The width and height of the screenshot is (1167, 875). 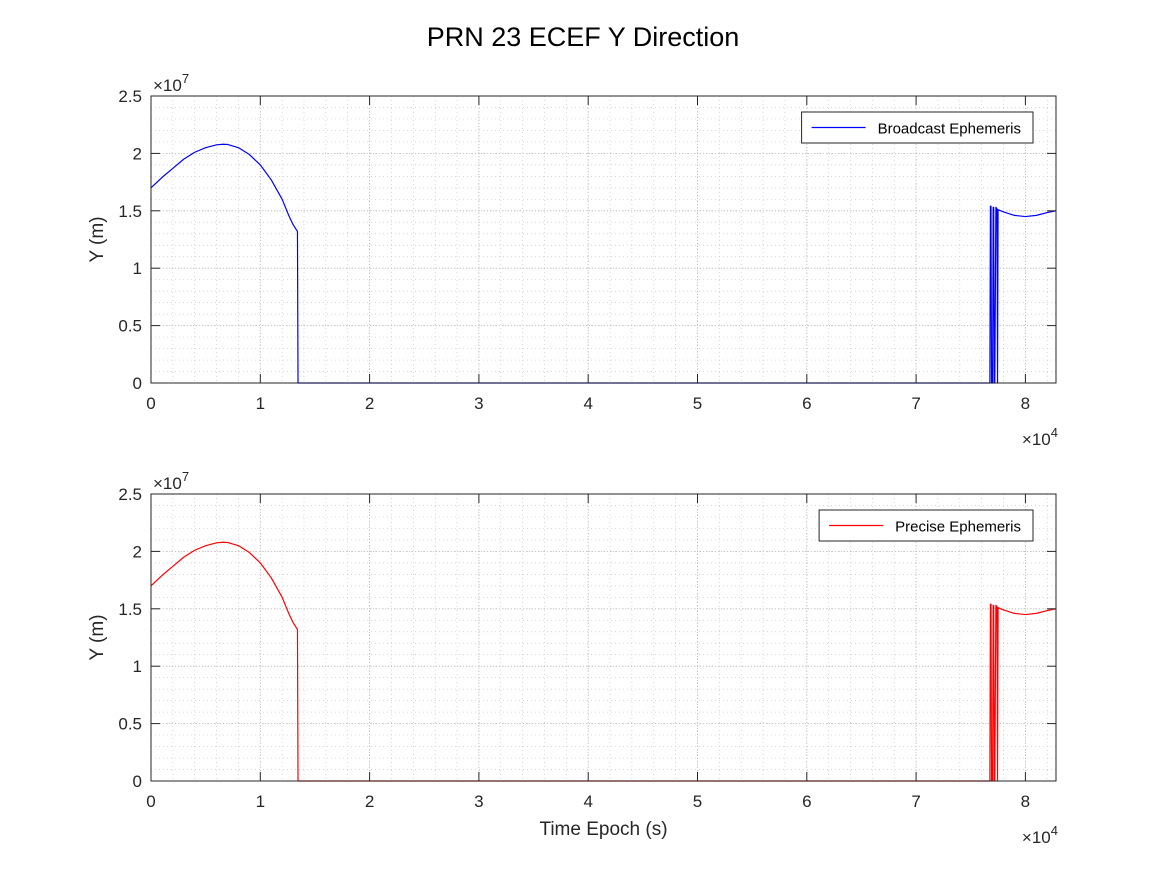 I want to click on legend-label: Precise Ephemeris, so click(x=958, y=527).